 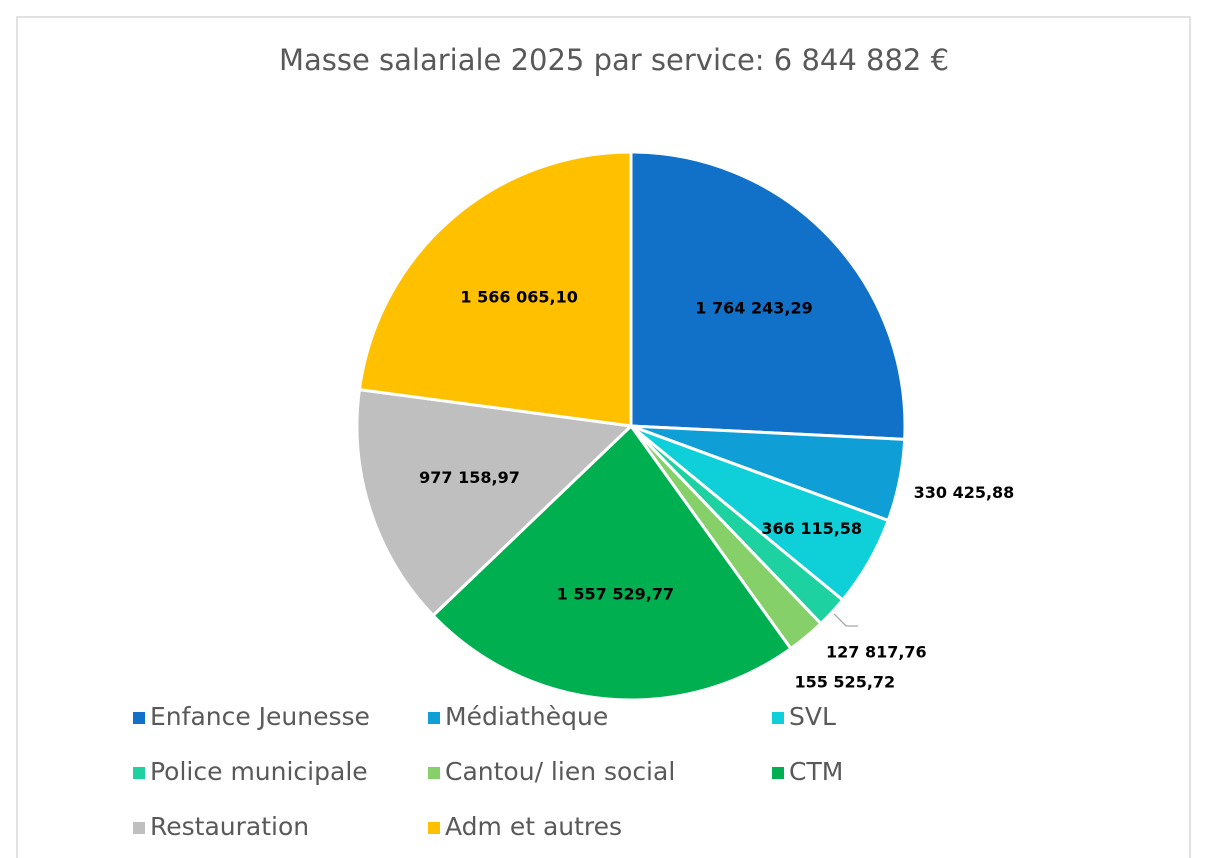 What do you see at coordinates (844, 681) in the screenshot?
I see `data-label: 155 525,72` at bounding box center [844, 681].